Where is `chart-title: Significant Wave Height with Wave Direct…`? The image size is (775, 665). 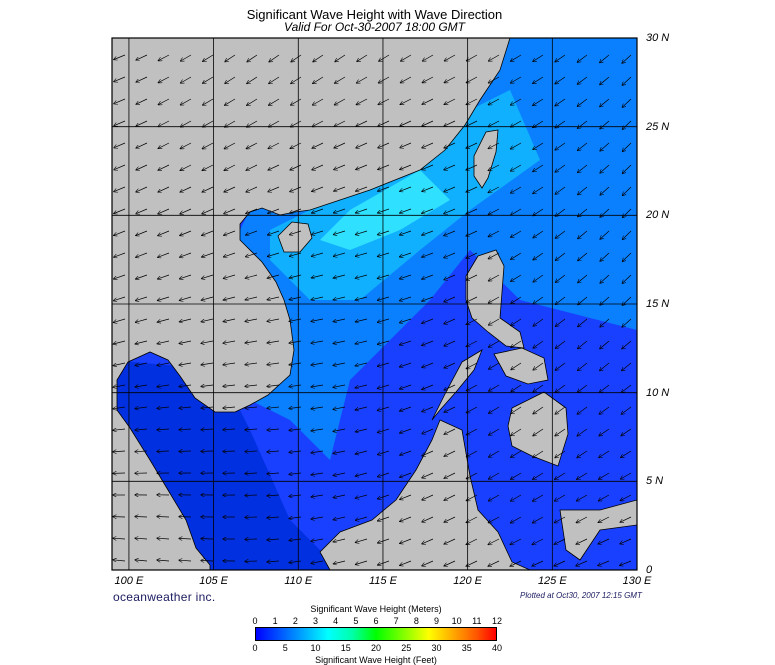
chart-title: Significant Wave Height with Wave Direct… is located at coordinates (374, 14).